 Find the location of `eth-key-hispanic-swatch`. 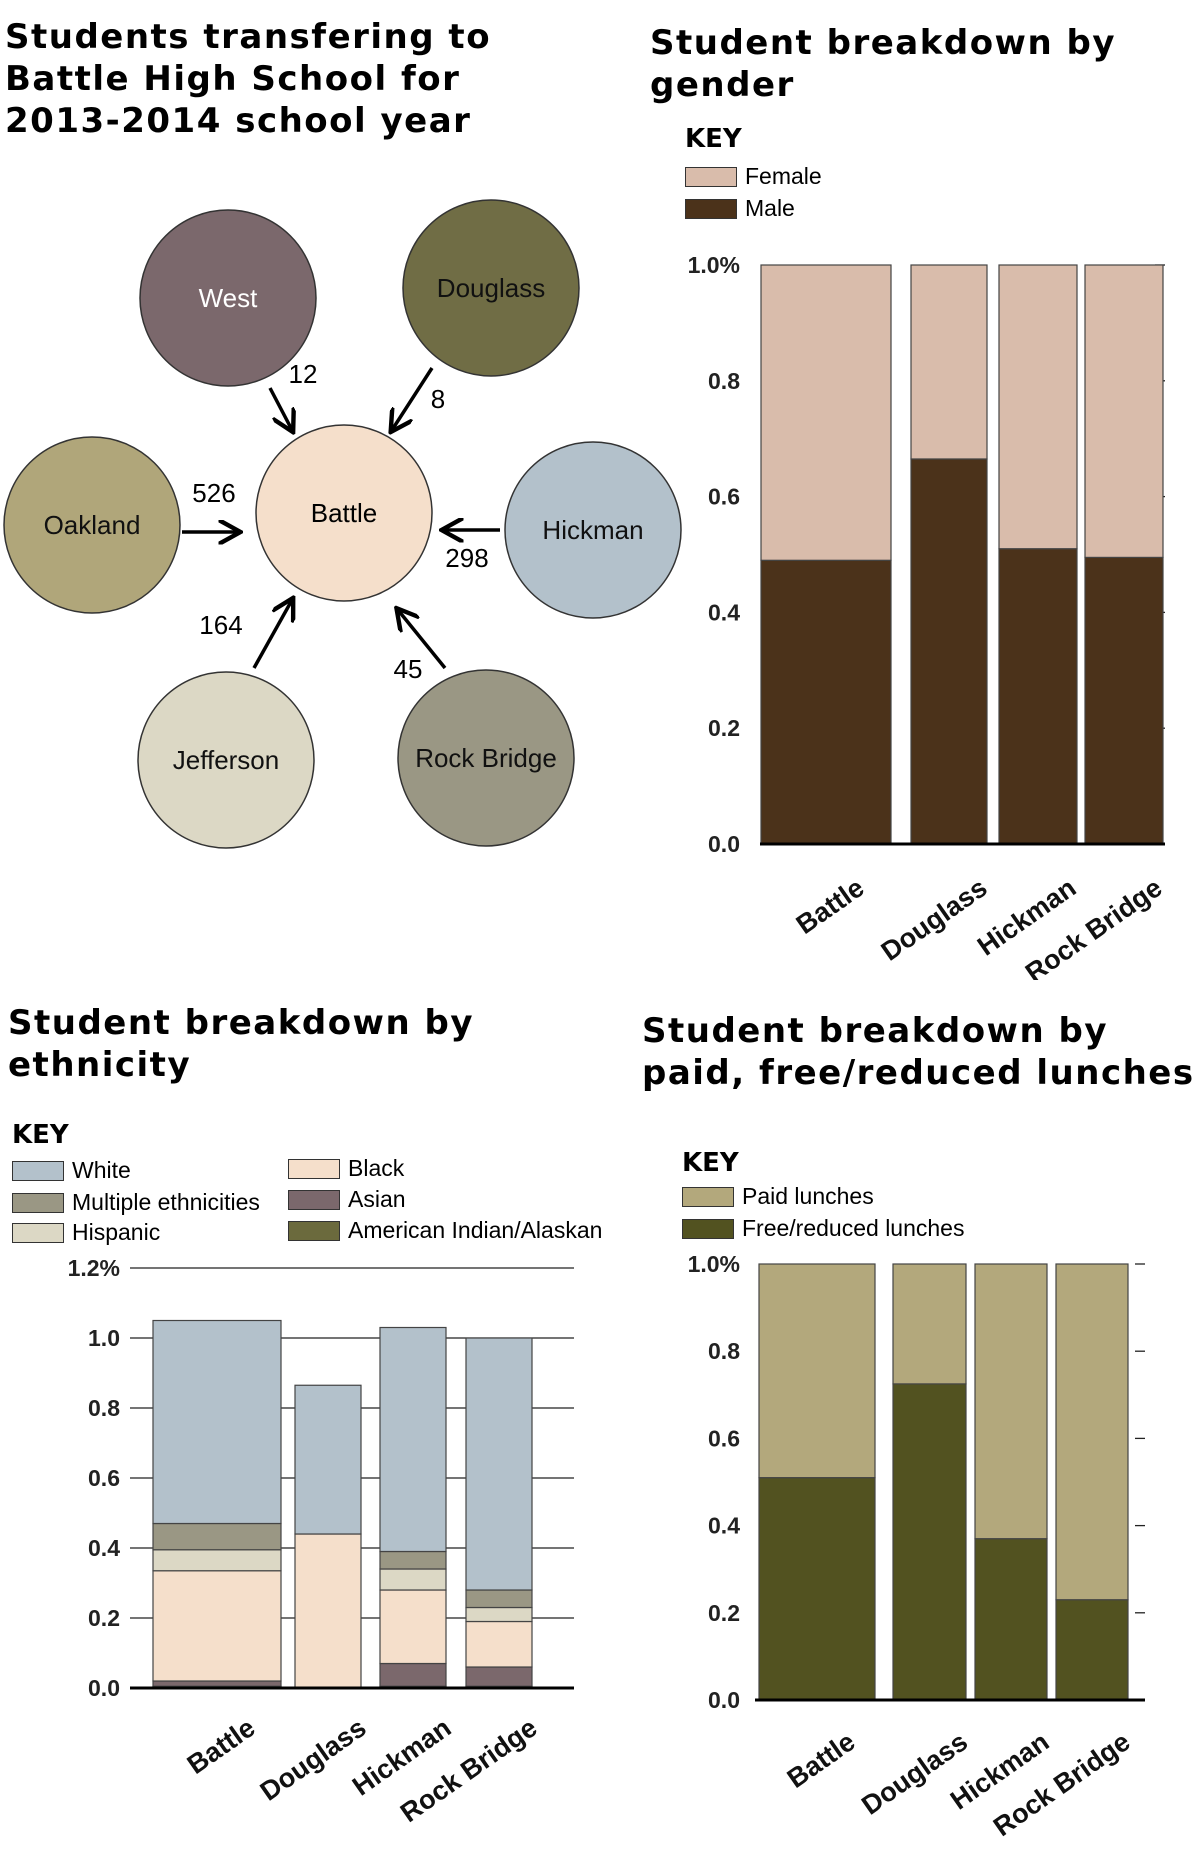

eth-key-hispanic-swatch is located at coordinates (38, 1232).